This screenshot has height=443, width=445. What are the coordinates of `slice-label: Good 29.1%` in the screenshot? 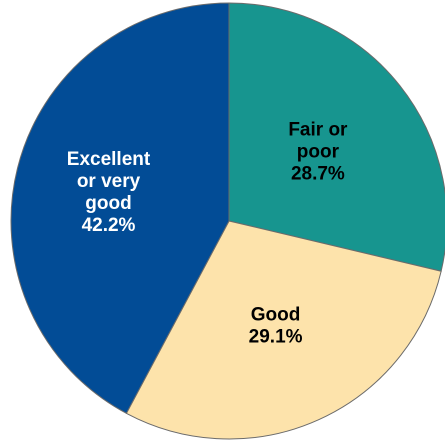 It's located at (276, 325).